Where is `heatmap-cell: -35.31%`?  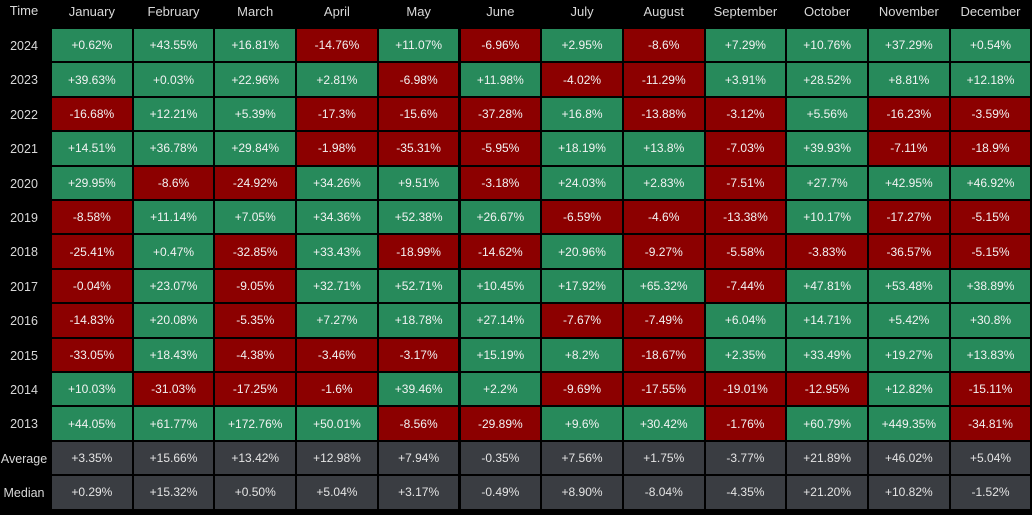 heatmap-cell: -35.31% is located at coordinates (418, 148).